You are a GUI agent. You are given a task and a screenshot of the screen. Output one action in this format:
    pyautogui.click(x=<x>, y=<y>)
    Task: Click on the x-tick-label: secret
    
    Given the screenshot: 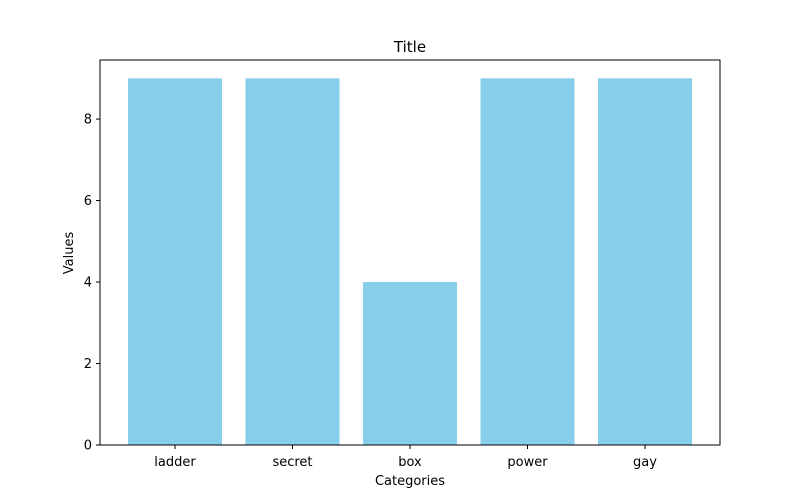 What is the action you would take?
    pyautogui.click(x=292, y=462)
    